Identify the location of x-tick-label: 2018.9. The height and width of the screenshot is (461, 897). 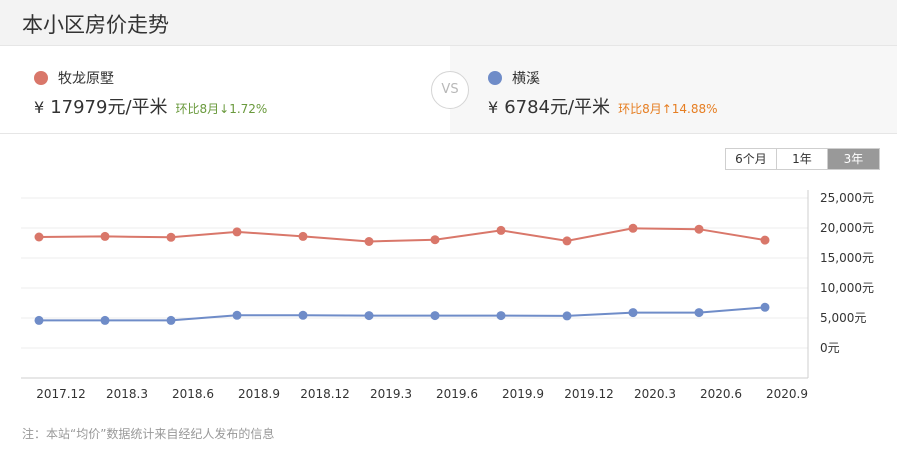
(259, 394).